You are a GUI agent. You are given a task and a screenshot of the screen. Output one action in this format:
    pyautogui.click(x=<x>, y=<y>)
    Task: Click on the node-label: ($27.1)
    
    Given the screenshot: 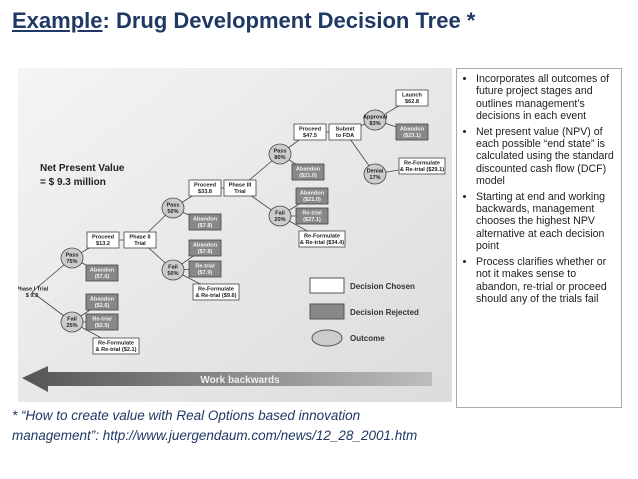 What is the action you would take?
    pyautogui.click(x=312, y=220)
    